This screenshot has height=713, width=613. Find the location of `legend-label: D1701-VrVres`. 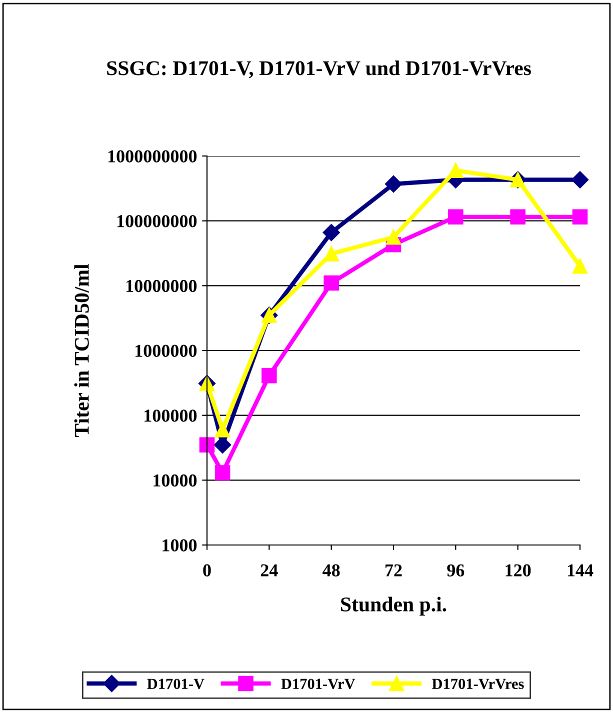

legend-label: D1701-VrVres is located at coordinates (478, 684).